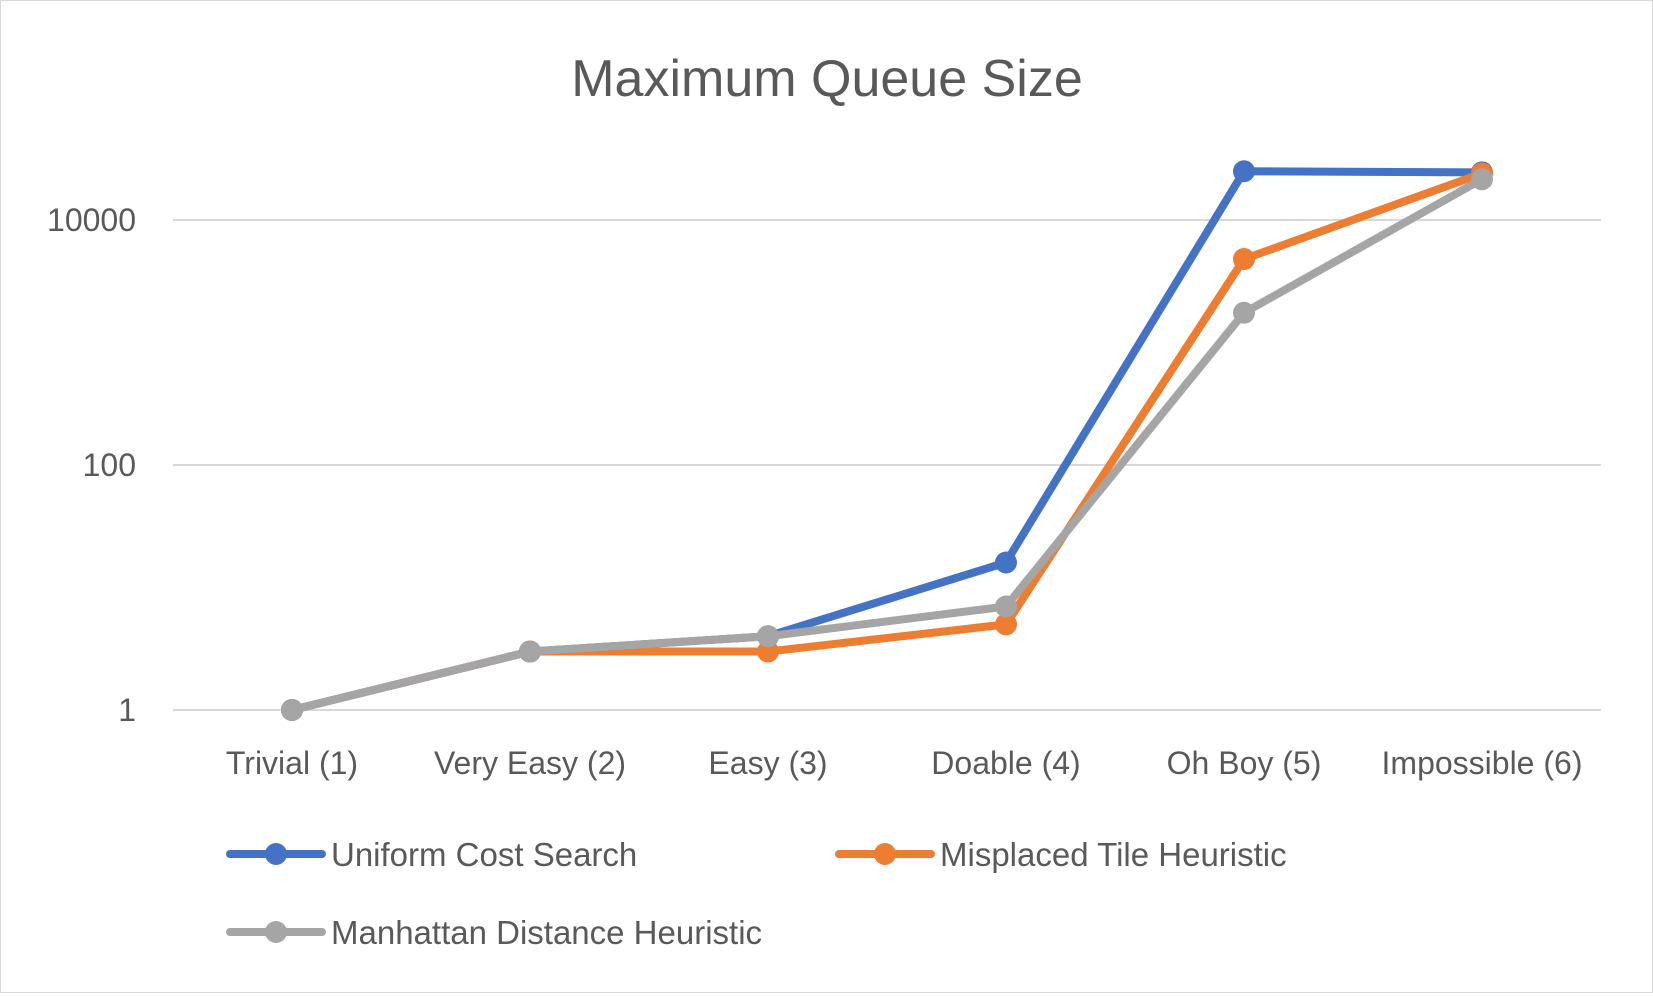 Image resolution: width=1653 pixels, height=997 pixels. Describe the element at coordinates (767, 763) in the screenshot. I see `x-tick-label: Easy (3)` at that location.